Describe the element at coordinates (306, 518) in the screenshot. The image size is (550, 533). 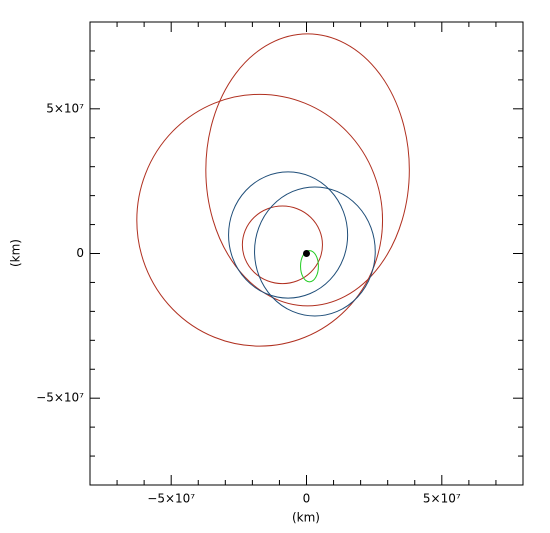
I see `x-axis-label: (km)` at that location.